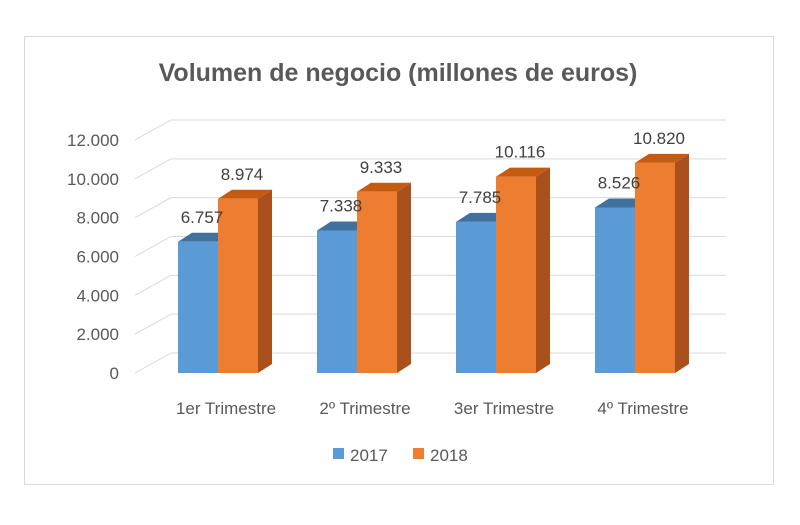 This screenshot has width=800, height=525. Describe the element at coordinates (202, 217) in the screenshot. I see `data-label-2017-1: 6.757` at that location.